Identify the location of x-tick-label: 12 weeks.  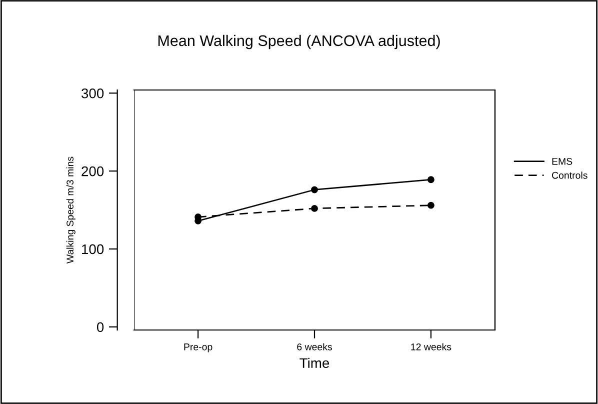
(431, 346).